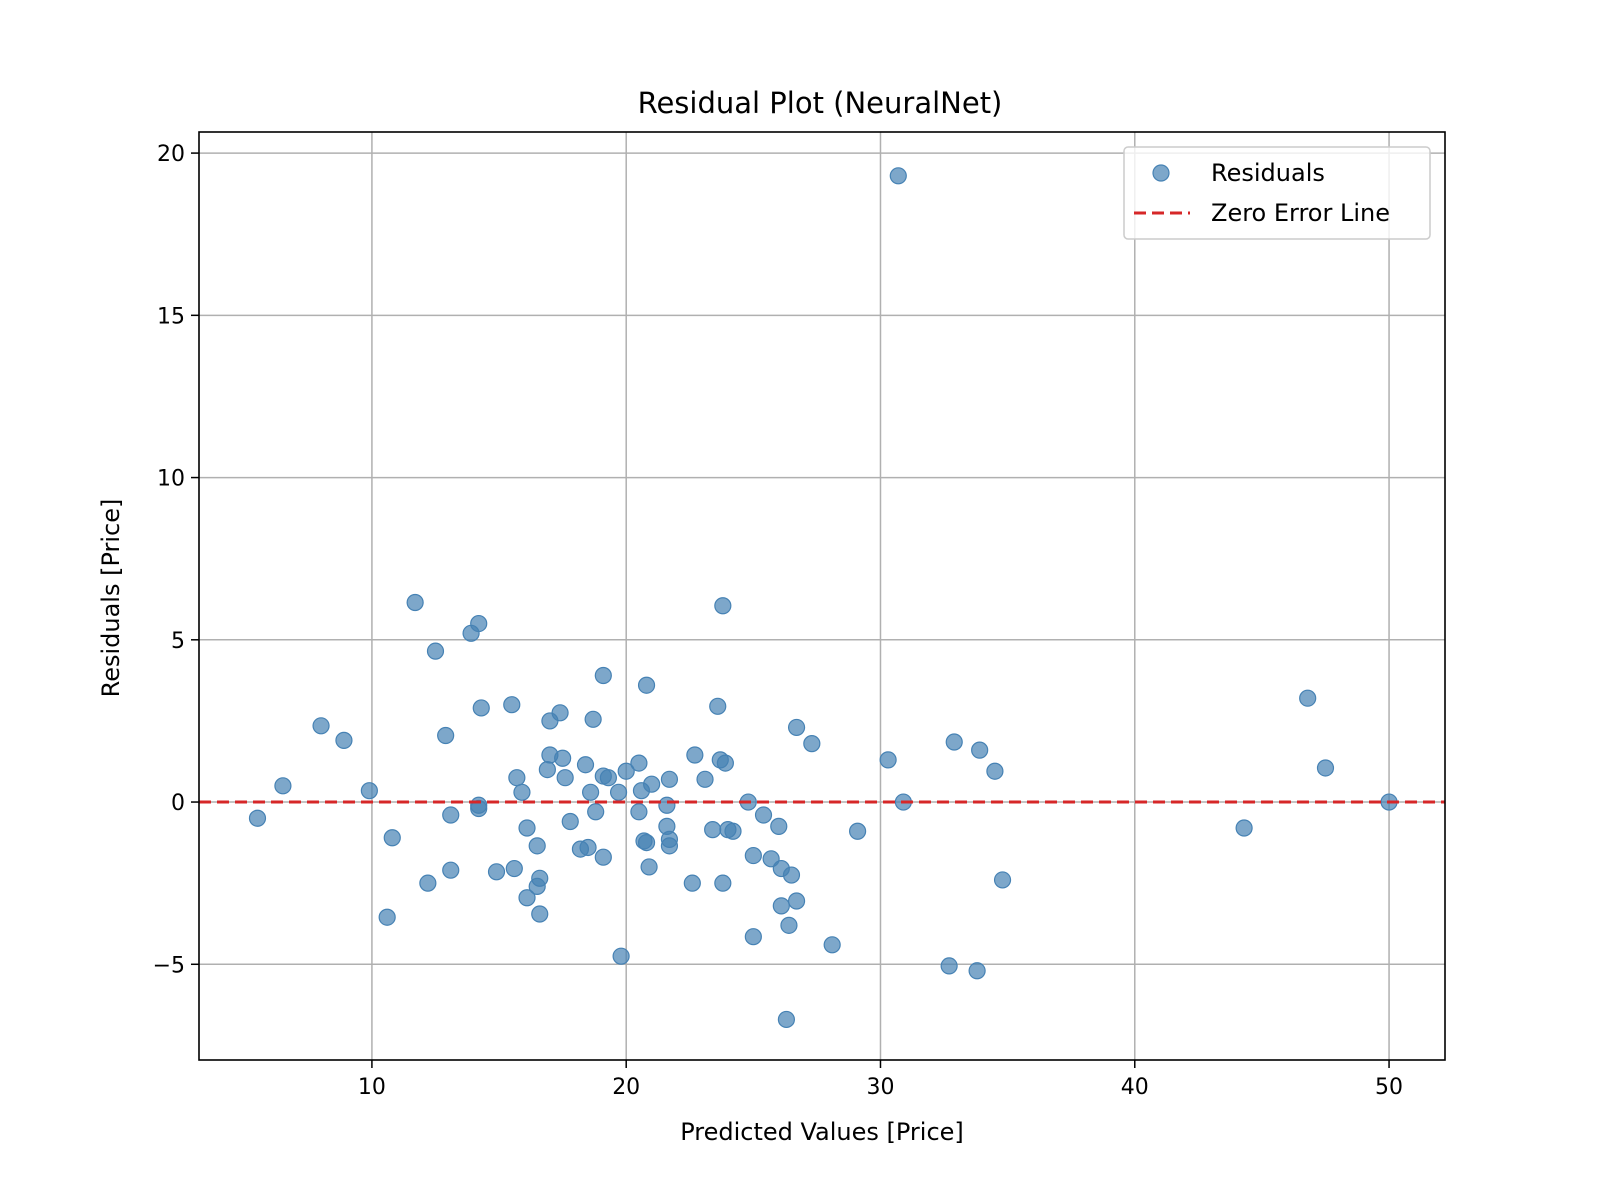  What do you see at coordinates (822, 1132) in the screenshot?
I see `x-axis-label: Predicted Values [Price]` at bounding box center [822, 1132].